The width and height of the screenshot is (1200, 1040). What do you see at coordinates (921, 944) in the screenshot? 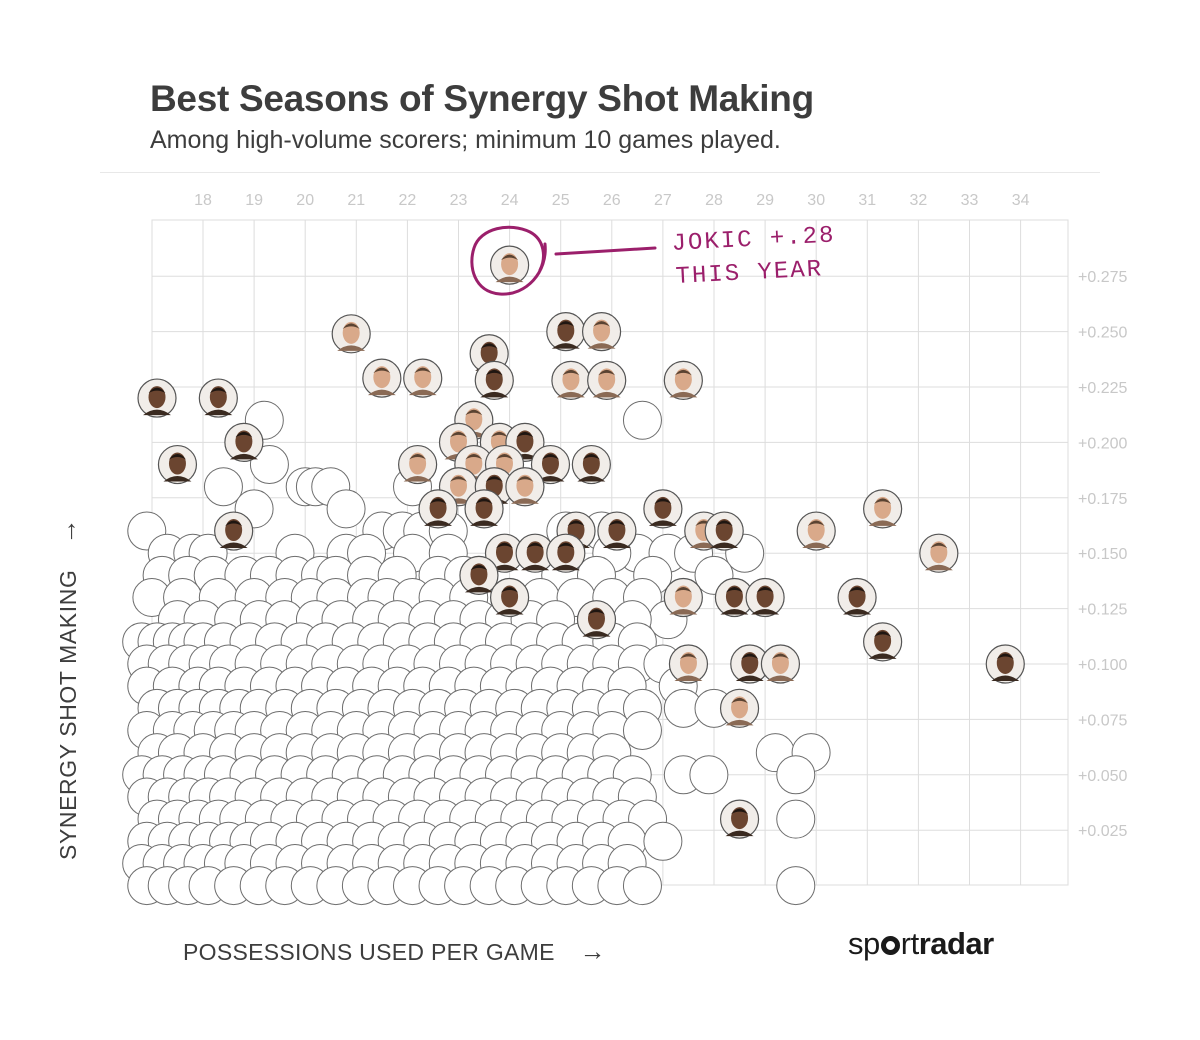
I see `sportradar-logo: sp rtradar` at bounding box center [921, 944].